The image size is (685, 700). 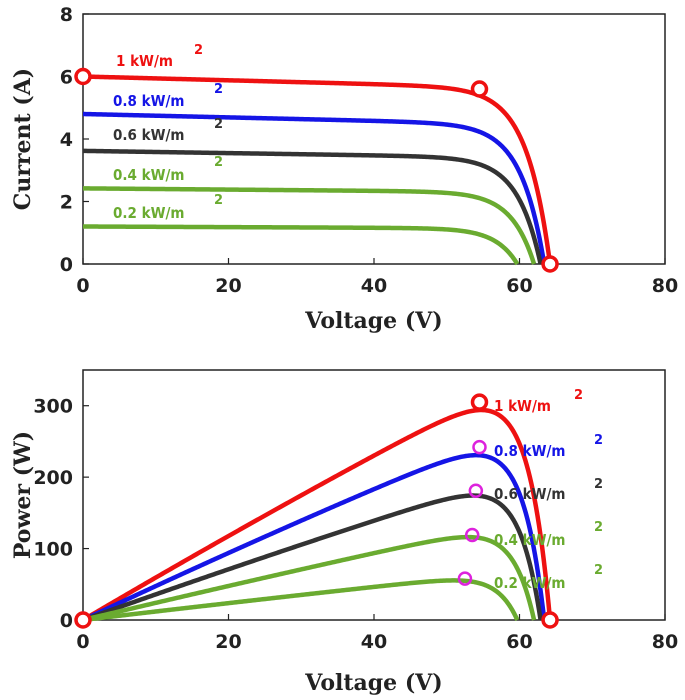 I want to click on y-tick-label: 2, so click(x=66, y=203).